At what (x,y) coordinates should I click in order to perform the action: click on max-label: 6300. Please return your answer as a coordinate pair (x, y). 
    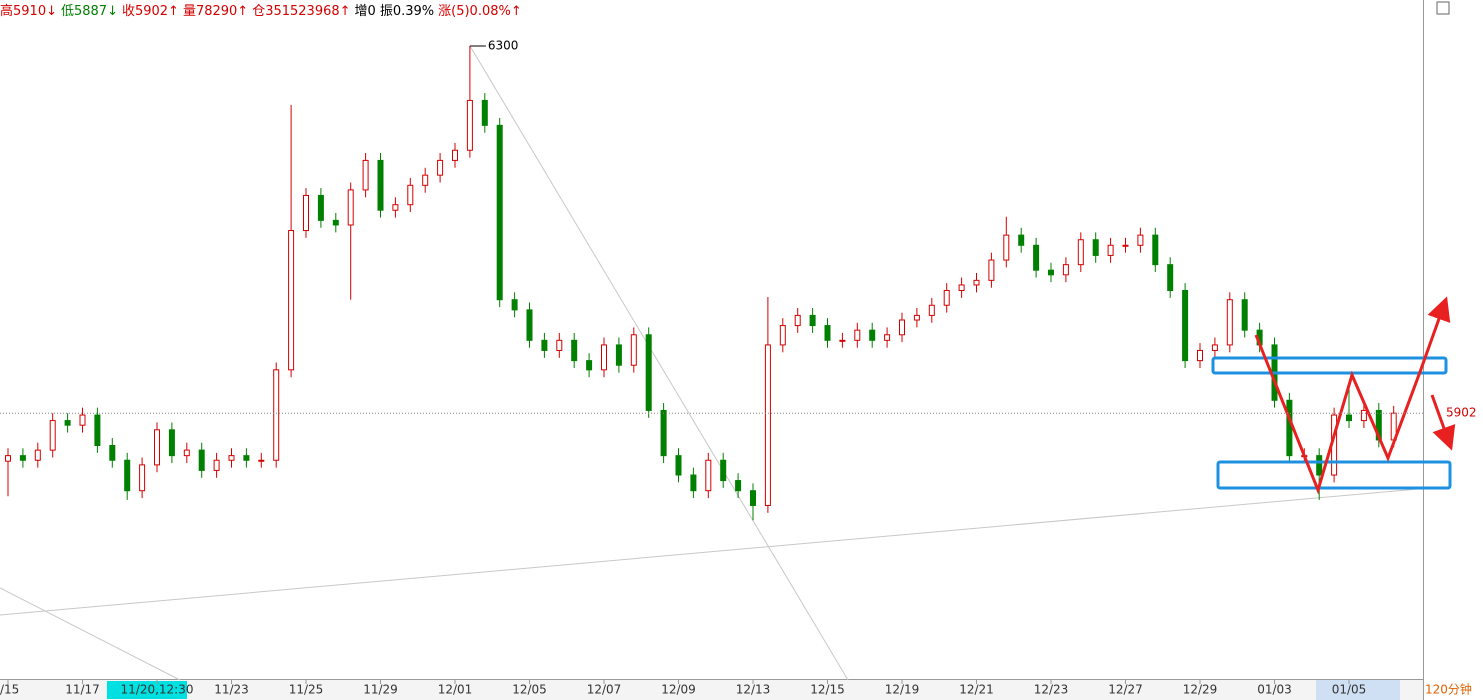
    Looking at the image, I should click on (503, 45).